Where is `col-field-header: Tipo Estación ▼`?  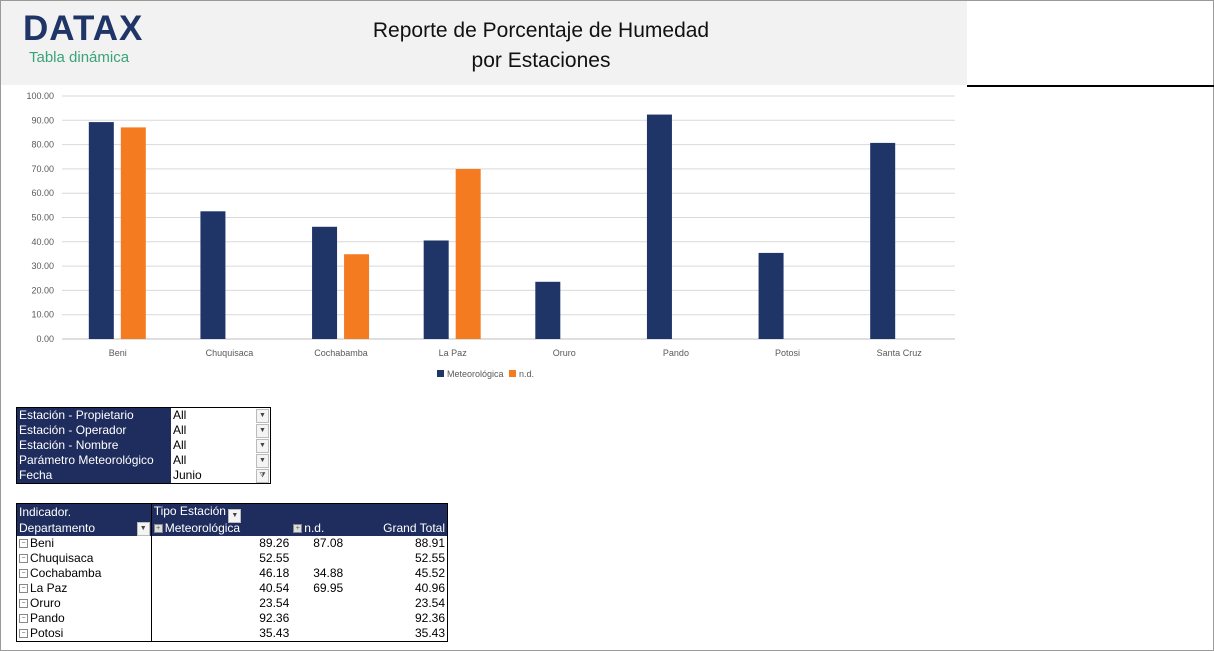 col-field-header: Tipo Estación ▼ is located at coordinates (299, 513).